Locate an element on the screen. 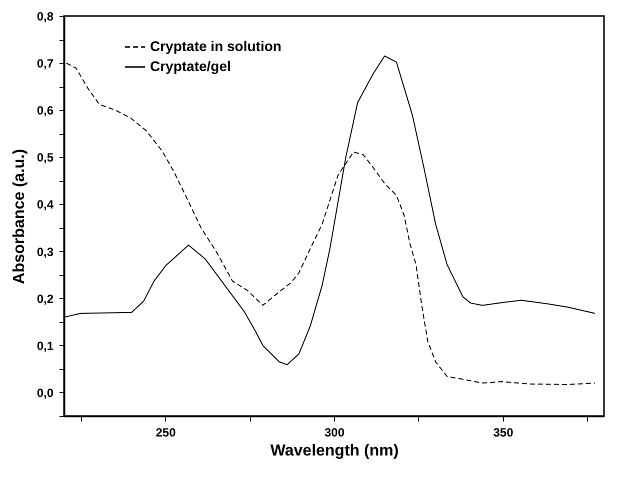 The width and height of the screenshot is (641, 487). y-axis-title: Absorbance (a.u.) is located at coordinates (19, 216).